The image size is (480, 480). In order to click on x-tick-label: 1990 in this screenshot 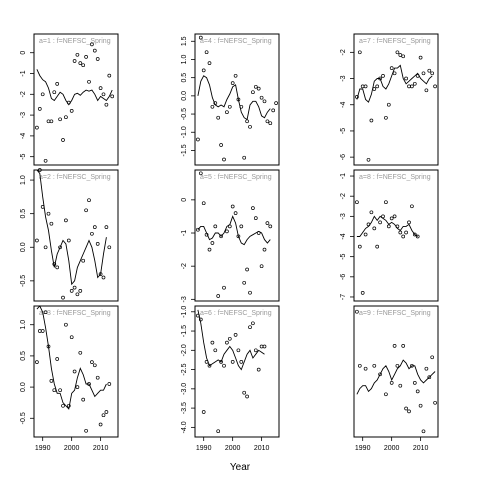, I will do `click(43, 448)`.